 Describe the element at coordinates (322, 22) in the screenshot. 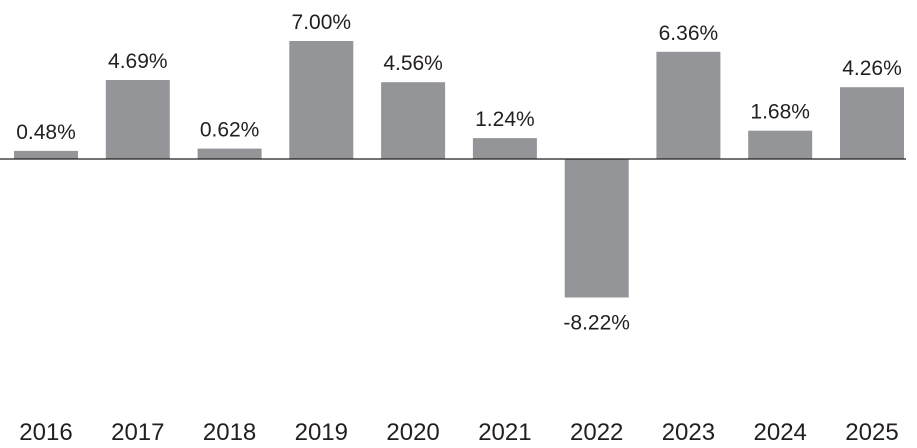

I see `value-label-2019: 7.00%` at that location.